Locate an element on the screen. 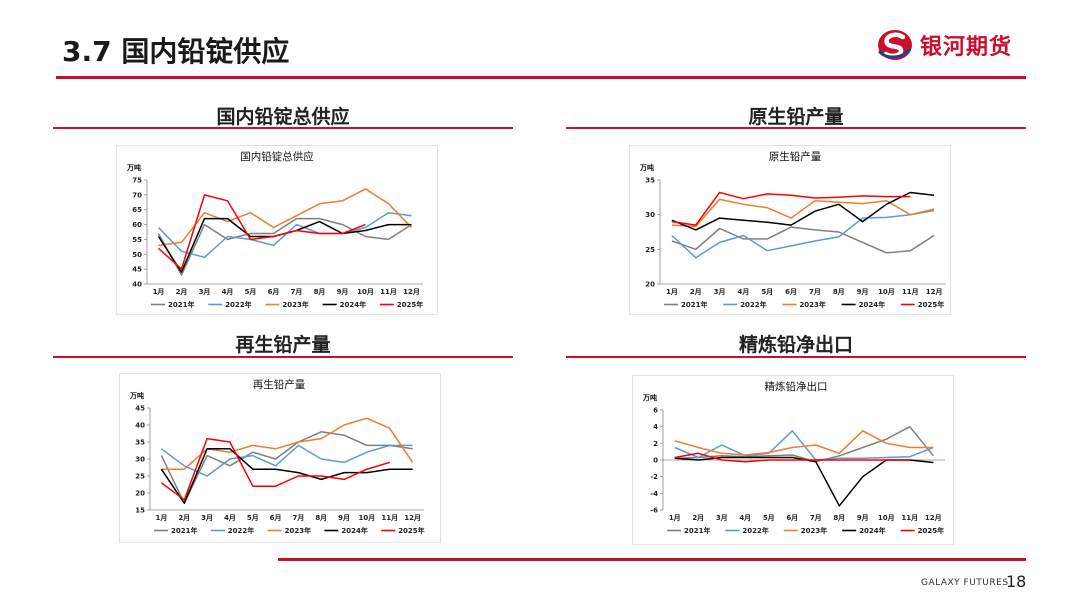 This screenshot has height=608, width=1080. y-tick-label: 55 is located at coordinates (137, 240).